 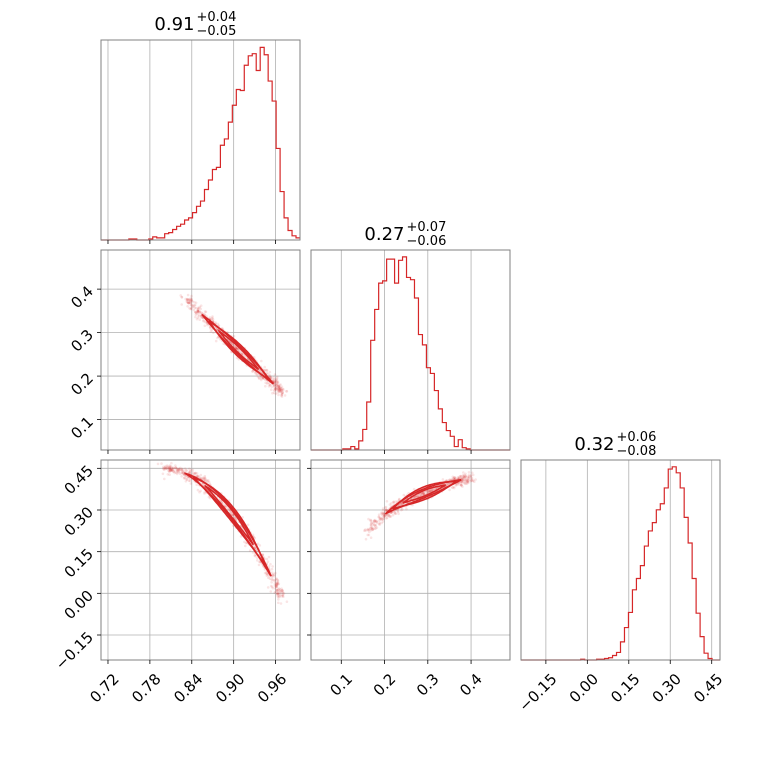 I want to click on title-minus: −0.05, so click(x=217, y=31).